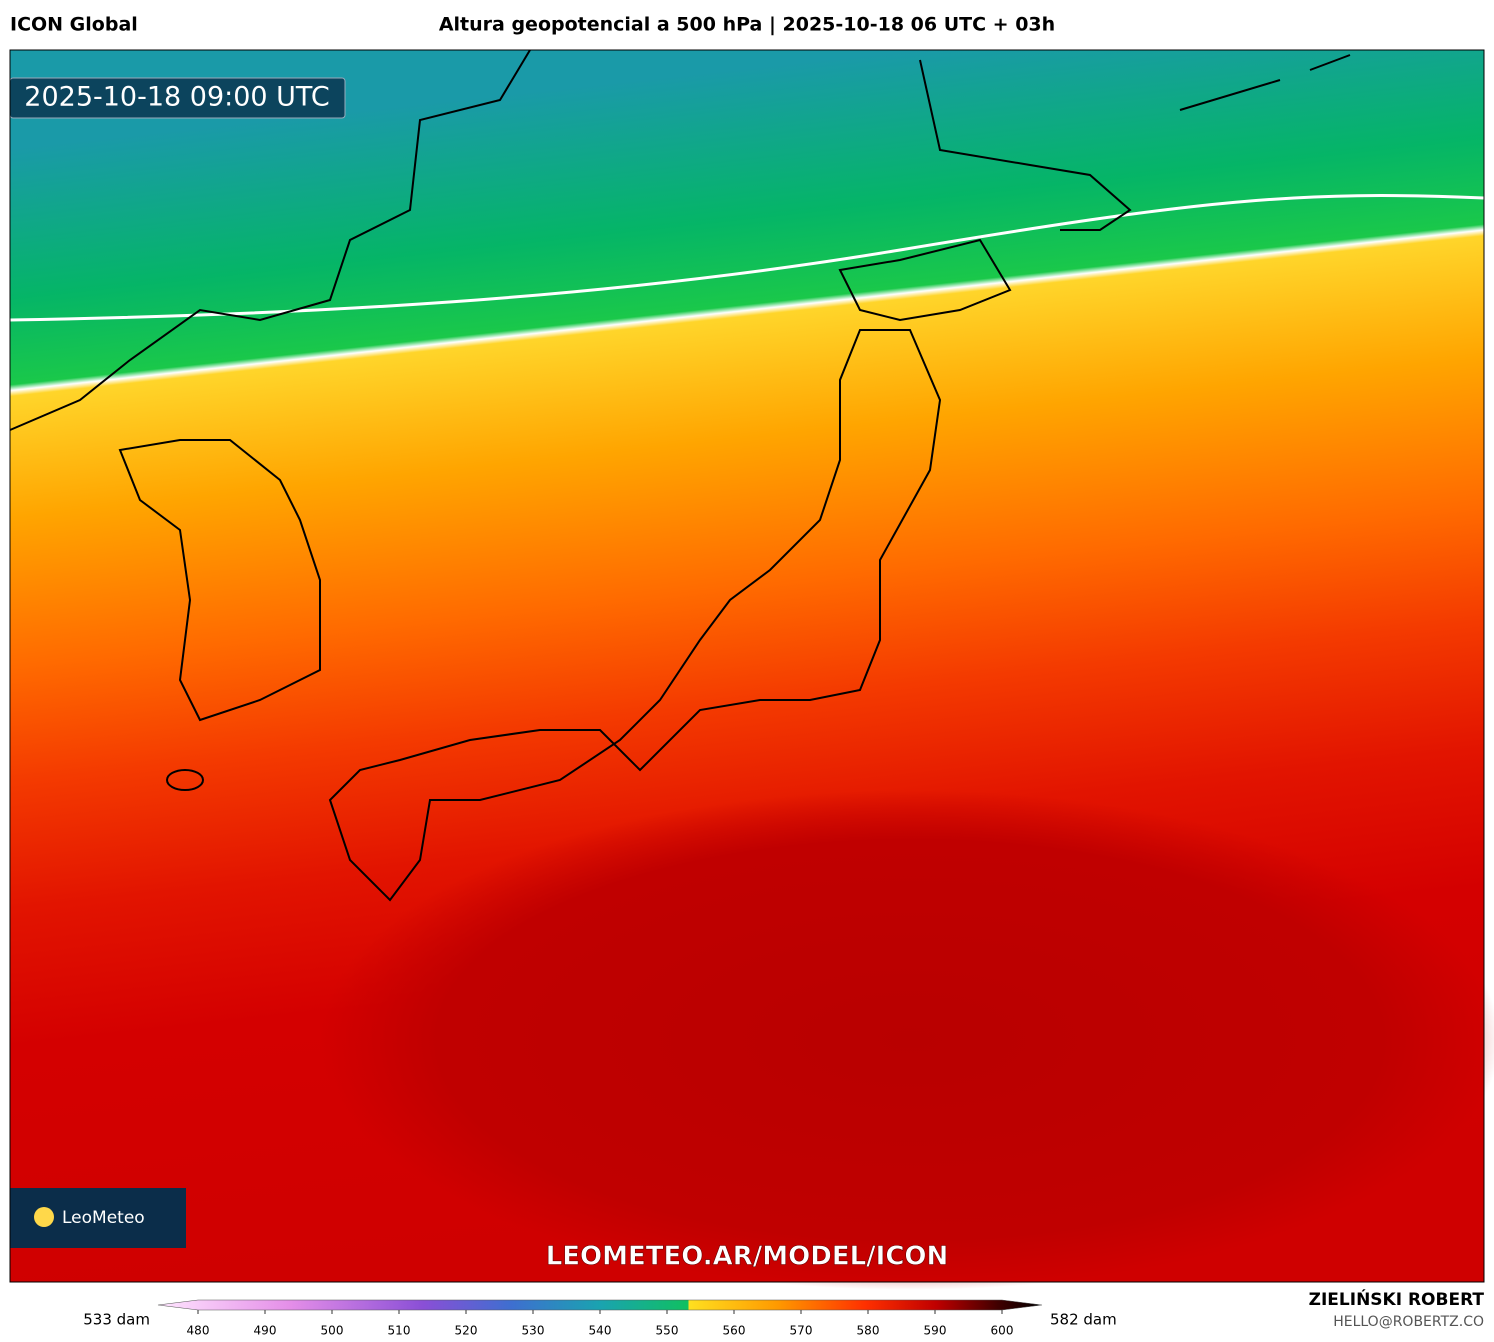  I want to click on colorbar-tick-label: 580, so click(868, 1331).